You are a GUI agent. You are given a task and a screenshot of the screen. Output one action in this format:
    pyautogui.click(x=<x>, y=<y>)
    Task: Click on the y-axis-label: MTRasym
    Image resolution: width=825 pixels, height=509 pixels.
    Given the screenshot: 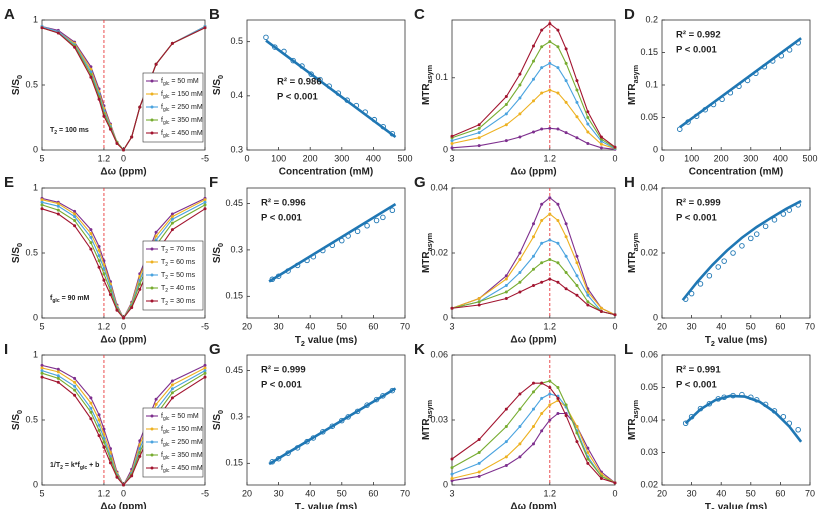 What is the action you would take?
    pyautogui.click(x=634, y=253)
    